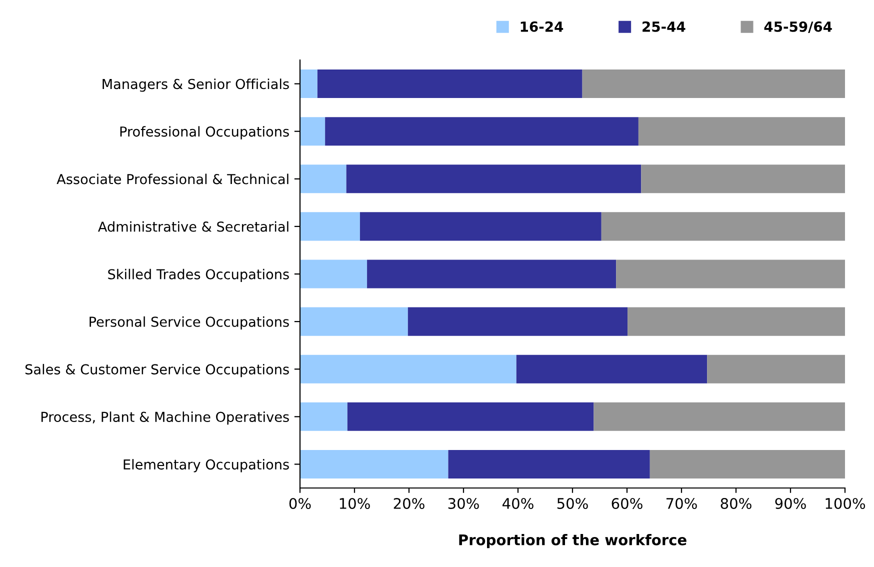 The height and width of the screenshot is (567, 874). What do you see at coordinates (572, 541) in the screenshot?
I see `x-axis-title: Proportion of the workforce` at bounding box center [572, 541].